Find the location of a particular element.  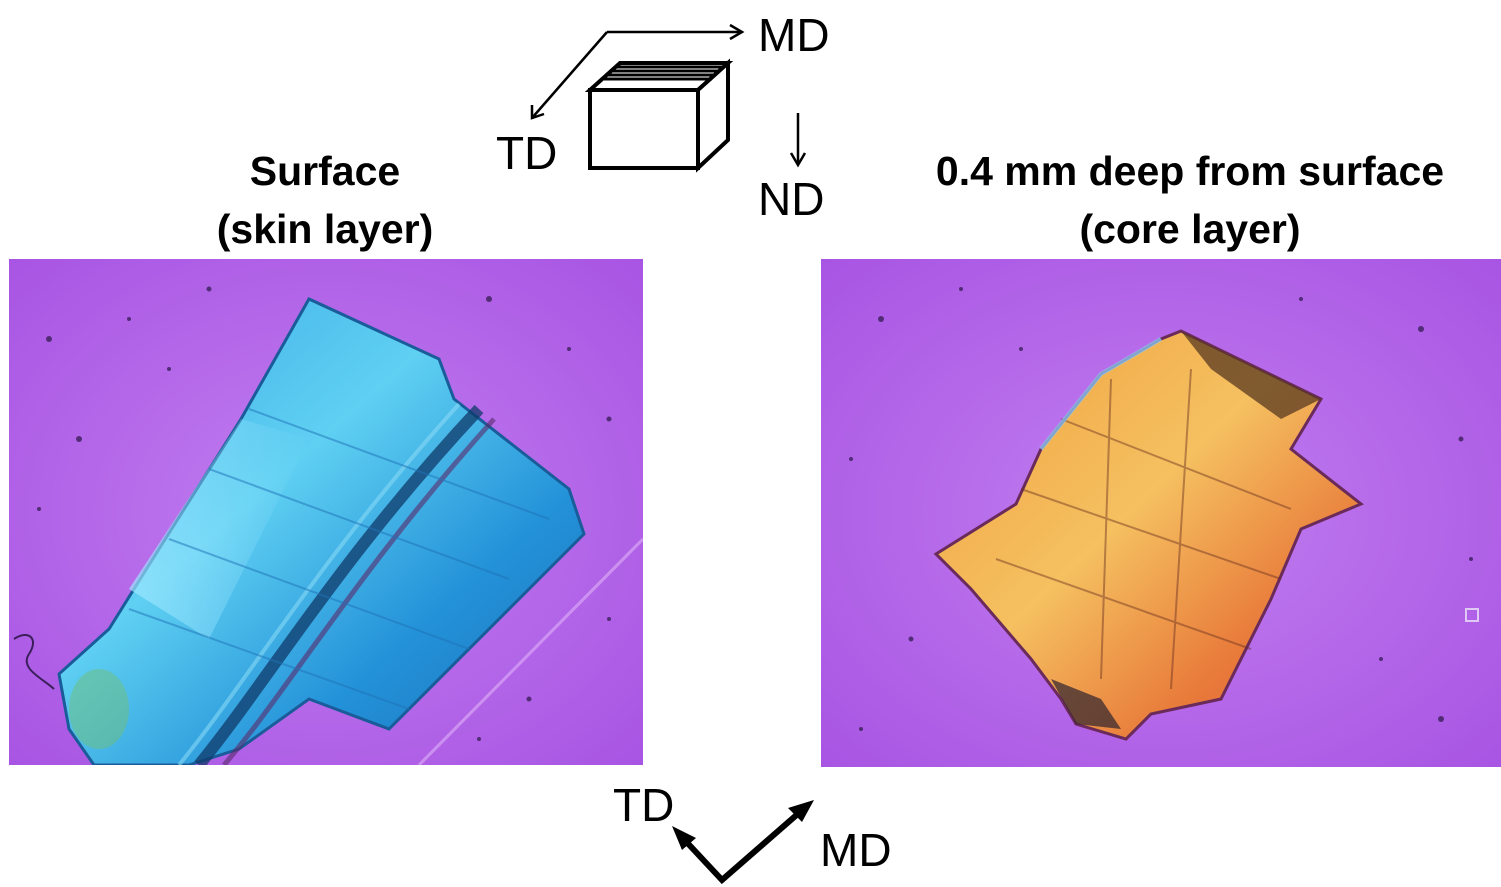

bottom-orientation-arrows is located at coordinates (743, 842).